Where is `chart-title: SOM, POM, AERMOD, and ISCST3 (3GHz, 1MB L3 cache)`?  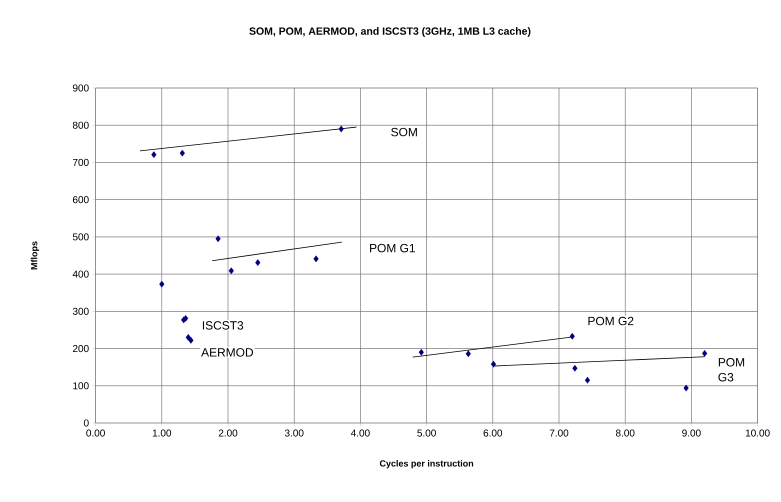 chart-title: SOM, POM, AERMOD, and ISCST3 (3GHz, 1MB L3 cache) is located at coordinates (389, 32).